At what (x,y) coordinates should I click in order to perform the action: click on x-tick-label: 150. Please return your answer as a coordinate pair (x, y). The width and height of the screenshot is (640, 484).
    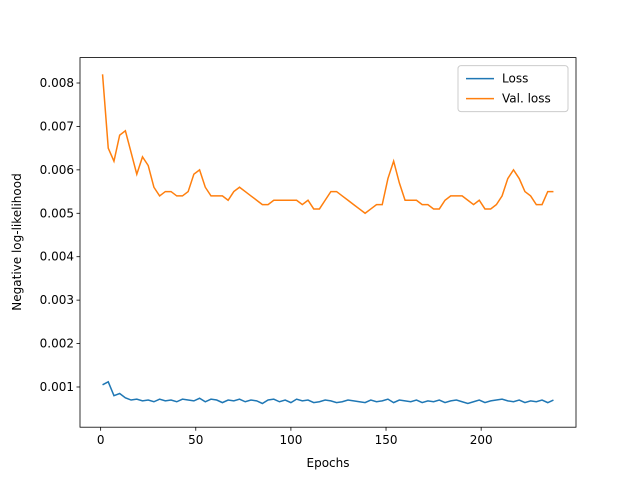
    Looking at the image, I should click on (386, 440).